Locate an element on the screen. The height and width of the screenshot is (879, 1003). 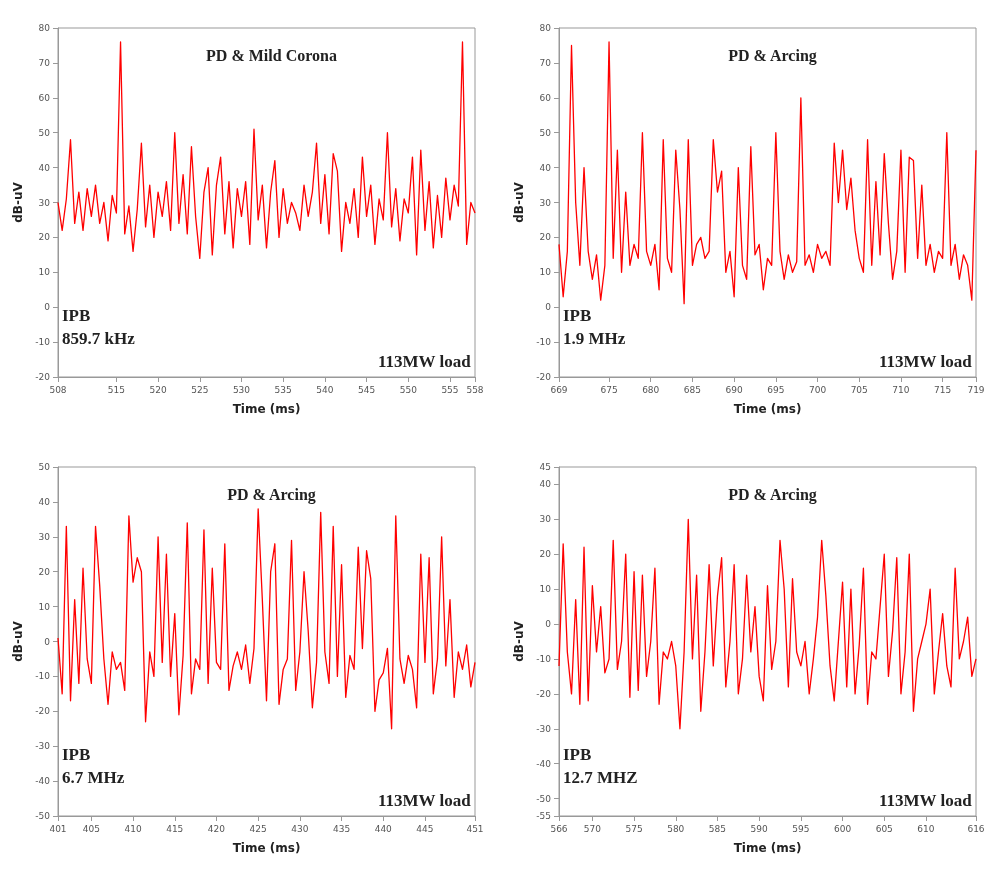
x-tick-label: 520 is located at coordinates (158, 389).